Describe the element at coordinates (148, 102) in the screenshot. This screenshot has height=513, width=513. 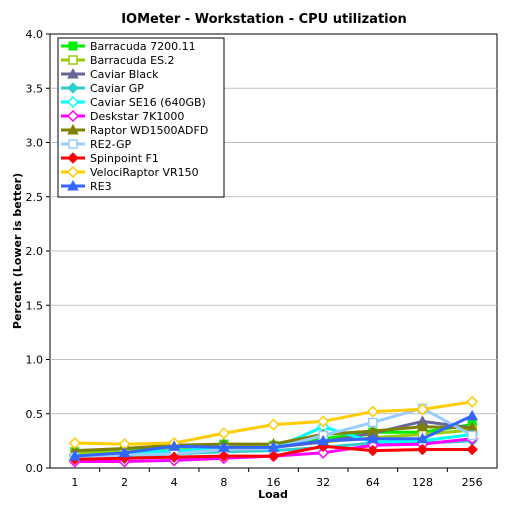
I see `legend-label: Caviar SE16 (640GB)` at that location.